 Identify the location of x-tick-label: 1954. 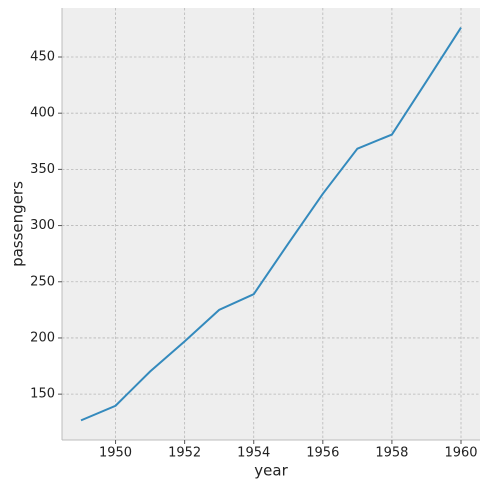
(253, 453).